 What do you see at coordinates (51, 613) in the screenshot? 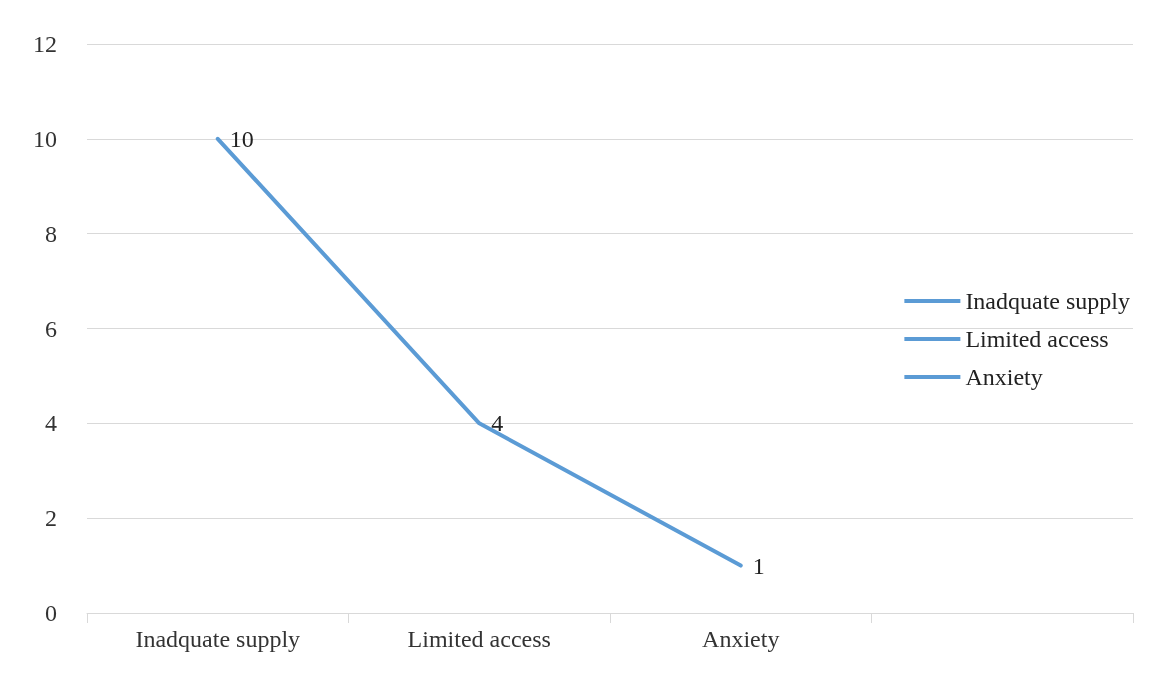
I see `y-tick-label: 0` at bounding box center [51, 613].